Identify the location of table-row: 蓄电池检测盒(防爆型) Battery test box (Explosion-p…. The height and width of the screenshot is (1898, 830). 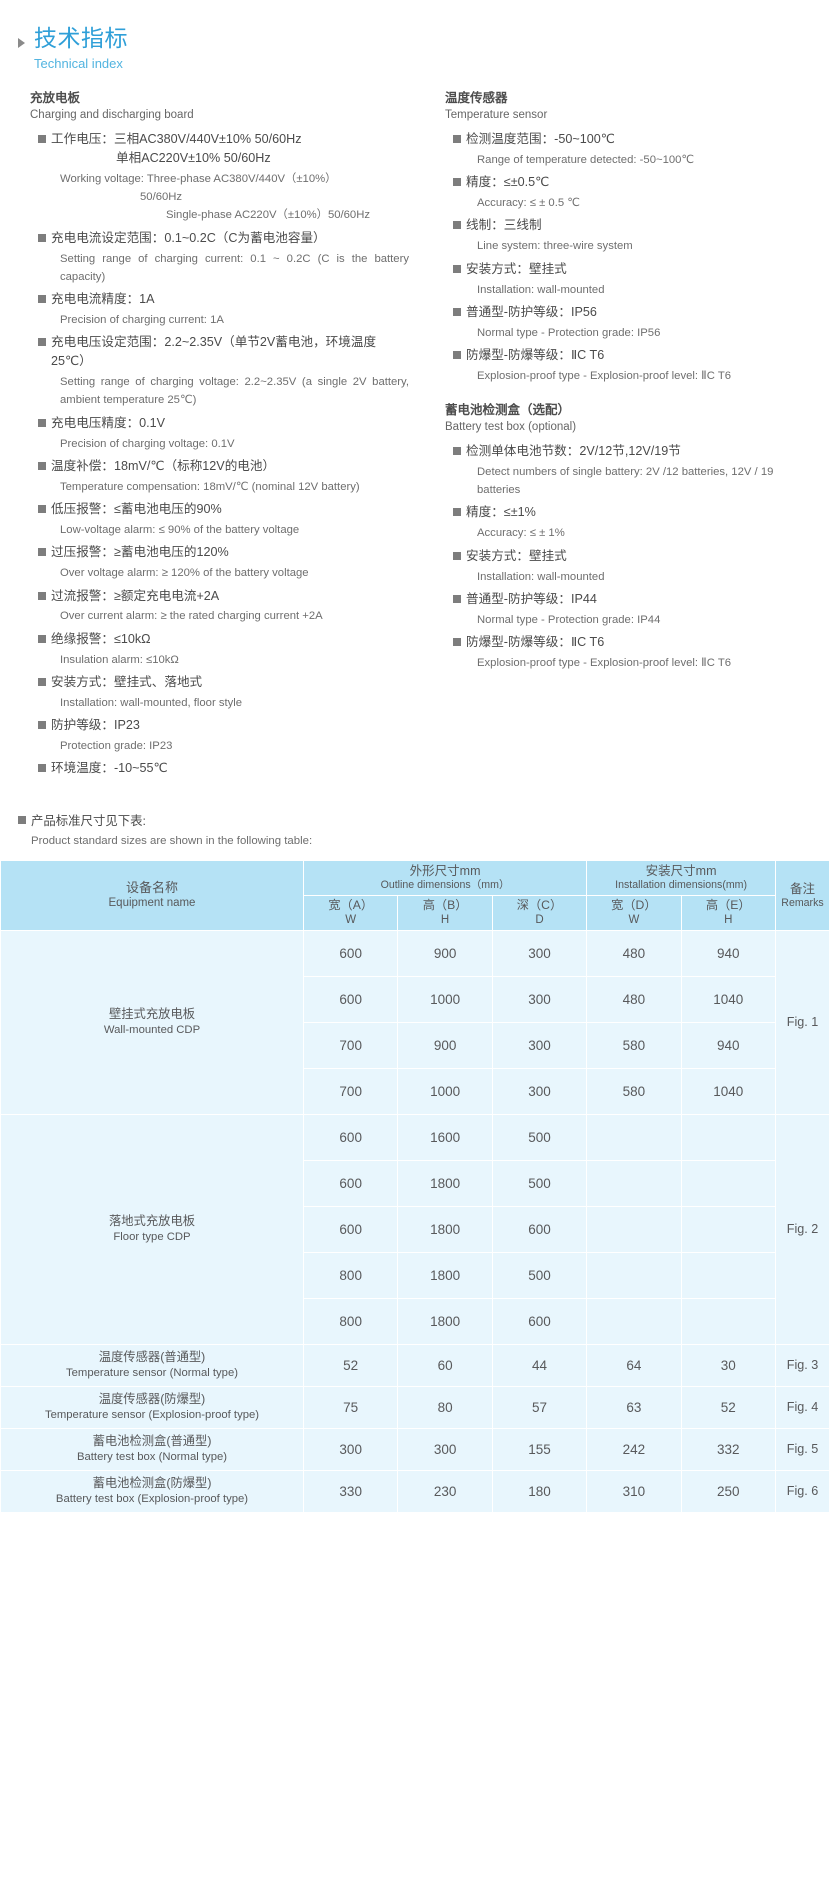
(415, 1491).